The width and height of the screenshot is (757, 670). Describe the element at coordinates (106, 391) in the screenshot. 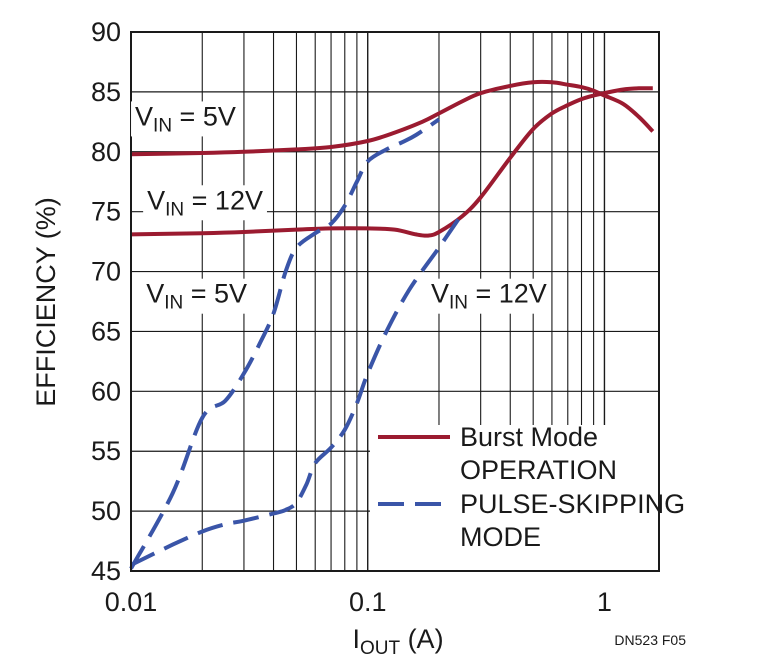

I see `y-tick-label: 60` at that location.